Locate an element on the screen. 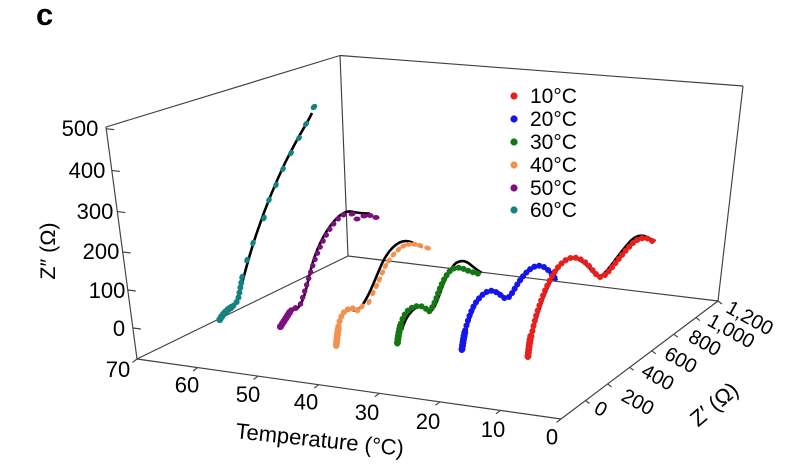 The image size is (800, 467). svg-text: Z″ (Ω) is located at coordinates (48, 250).